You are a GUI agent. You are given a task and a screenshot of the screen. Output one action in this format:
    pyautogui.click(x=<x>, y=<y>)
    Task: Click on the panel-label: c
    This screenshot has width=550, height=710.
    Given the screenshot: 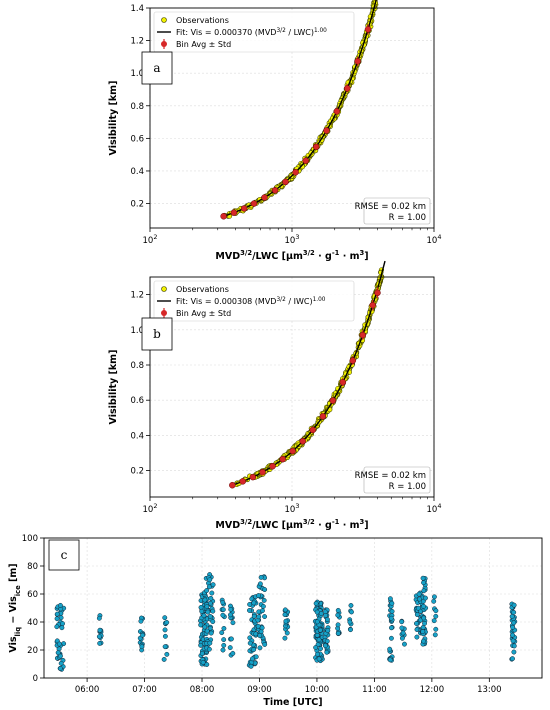 What is the action you would take?
    pyautogui.click(x=64, y=555)
    